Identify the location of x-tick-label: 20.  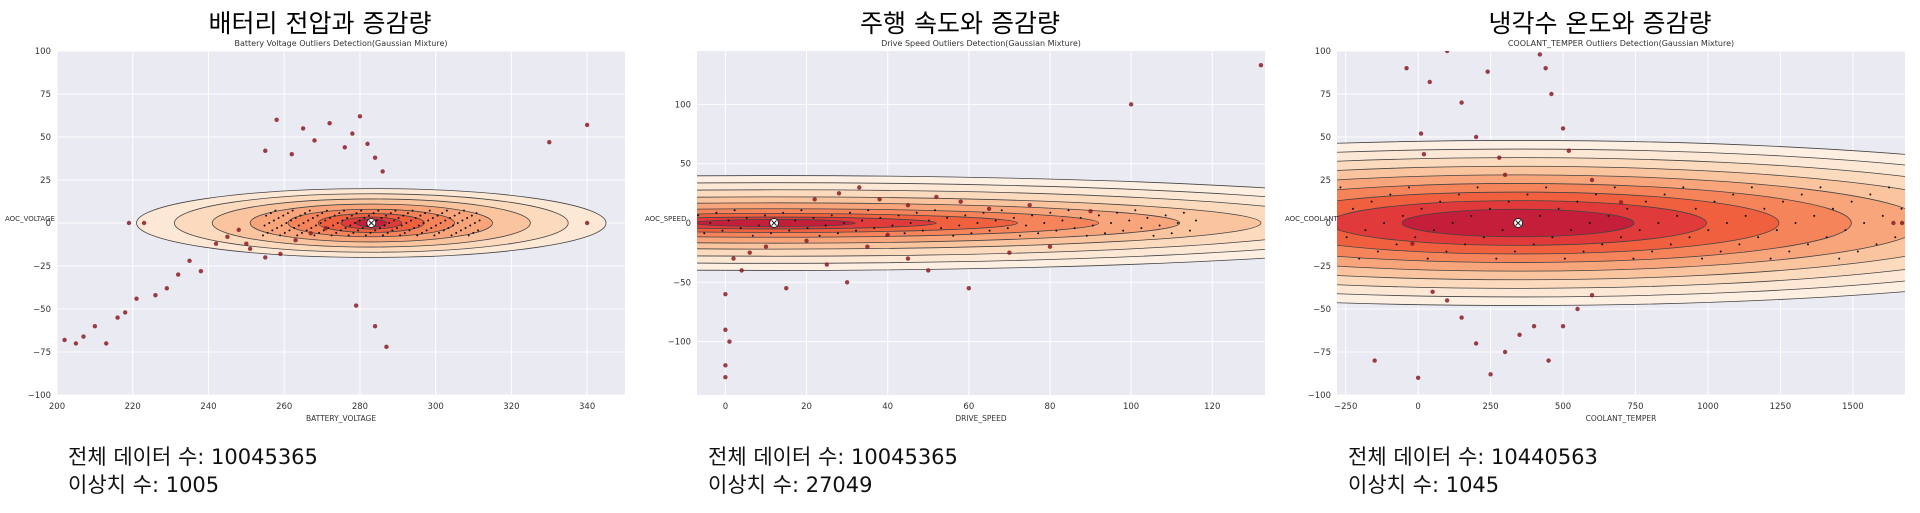
(806, 407).